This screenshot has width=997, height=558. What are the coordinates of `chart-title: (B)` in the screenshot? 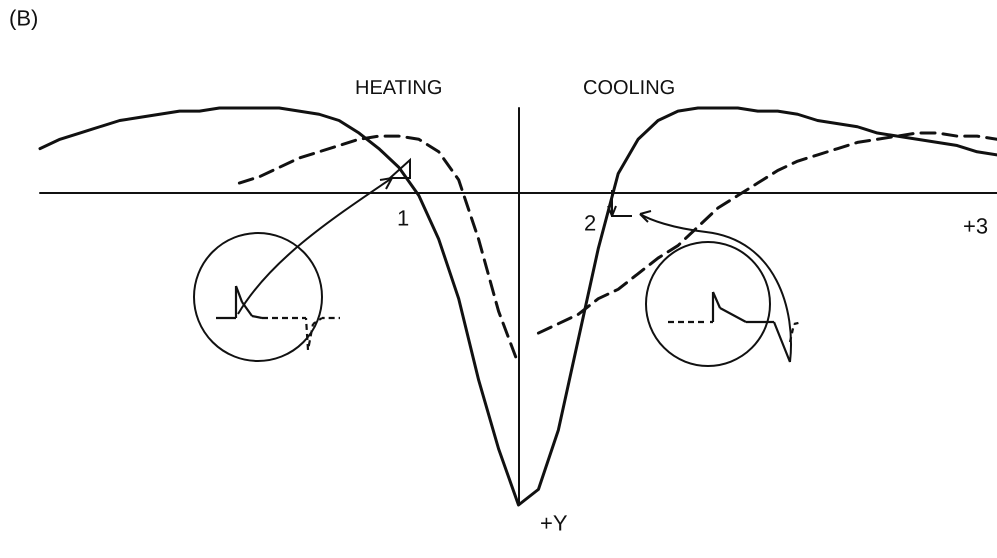 It's located at (23, 18).